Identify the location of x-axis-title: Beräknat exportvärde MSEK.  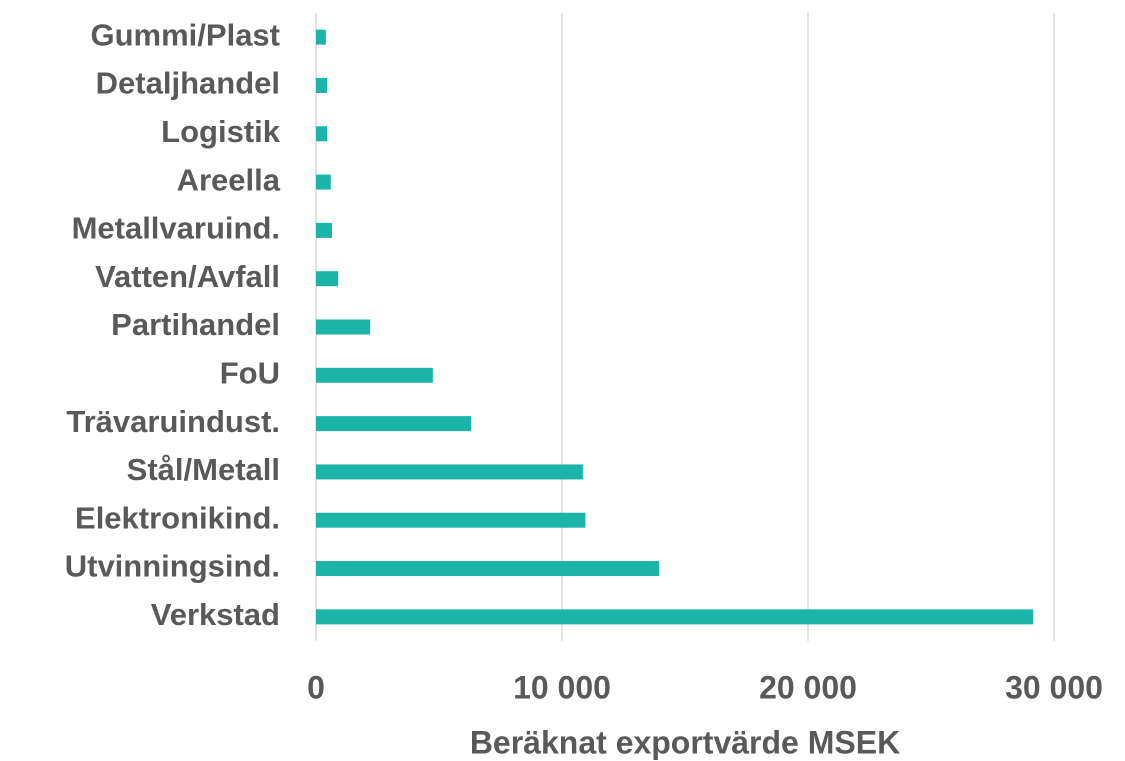
(685, 742).